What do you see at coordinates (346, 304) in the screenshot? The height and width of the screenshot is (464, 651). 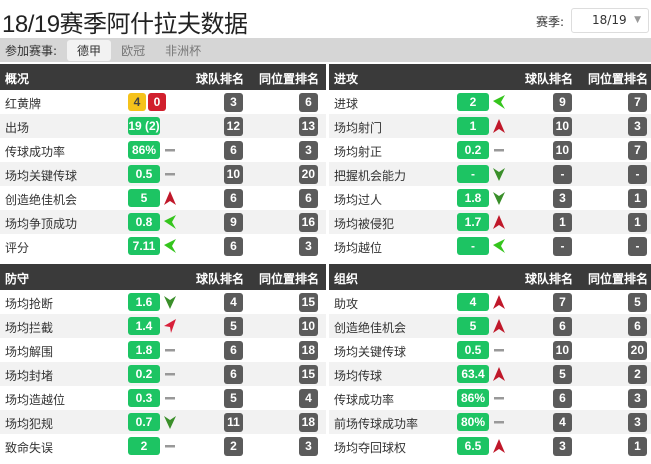 I see `stat-label: 助攻` at bounding box center [346, 304].